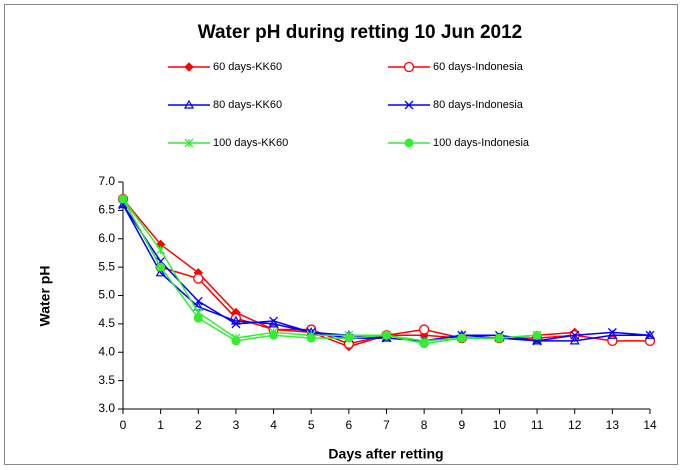 This screenshot has height=470, width=683. I want to click on x-tick-label: 0, so click(123, 425).